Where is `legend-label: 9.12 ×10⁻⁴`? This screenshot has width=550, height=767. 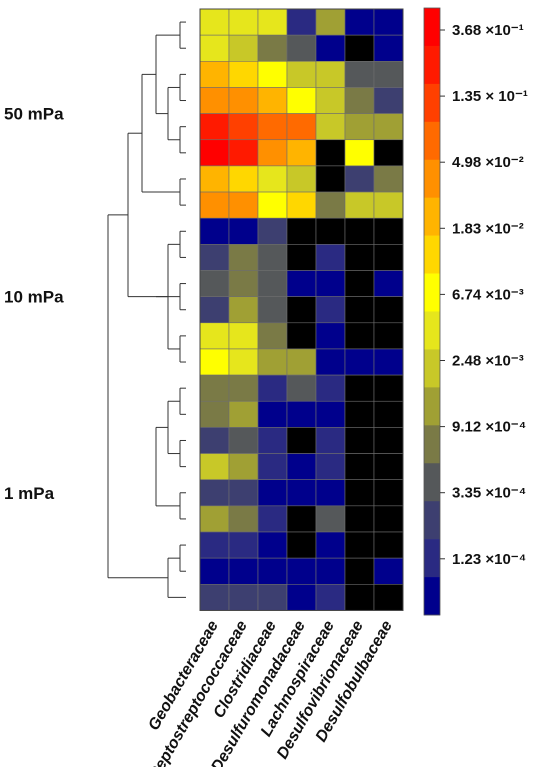 legend-label: 9.12 ×10⁻⁴ is located at coordinates (489, 427).